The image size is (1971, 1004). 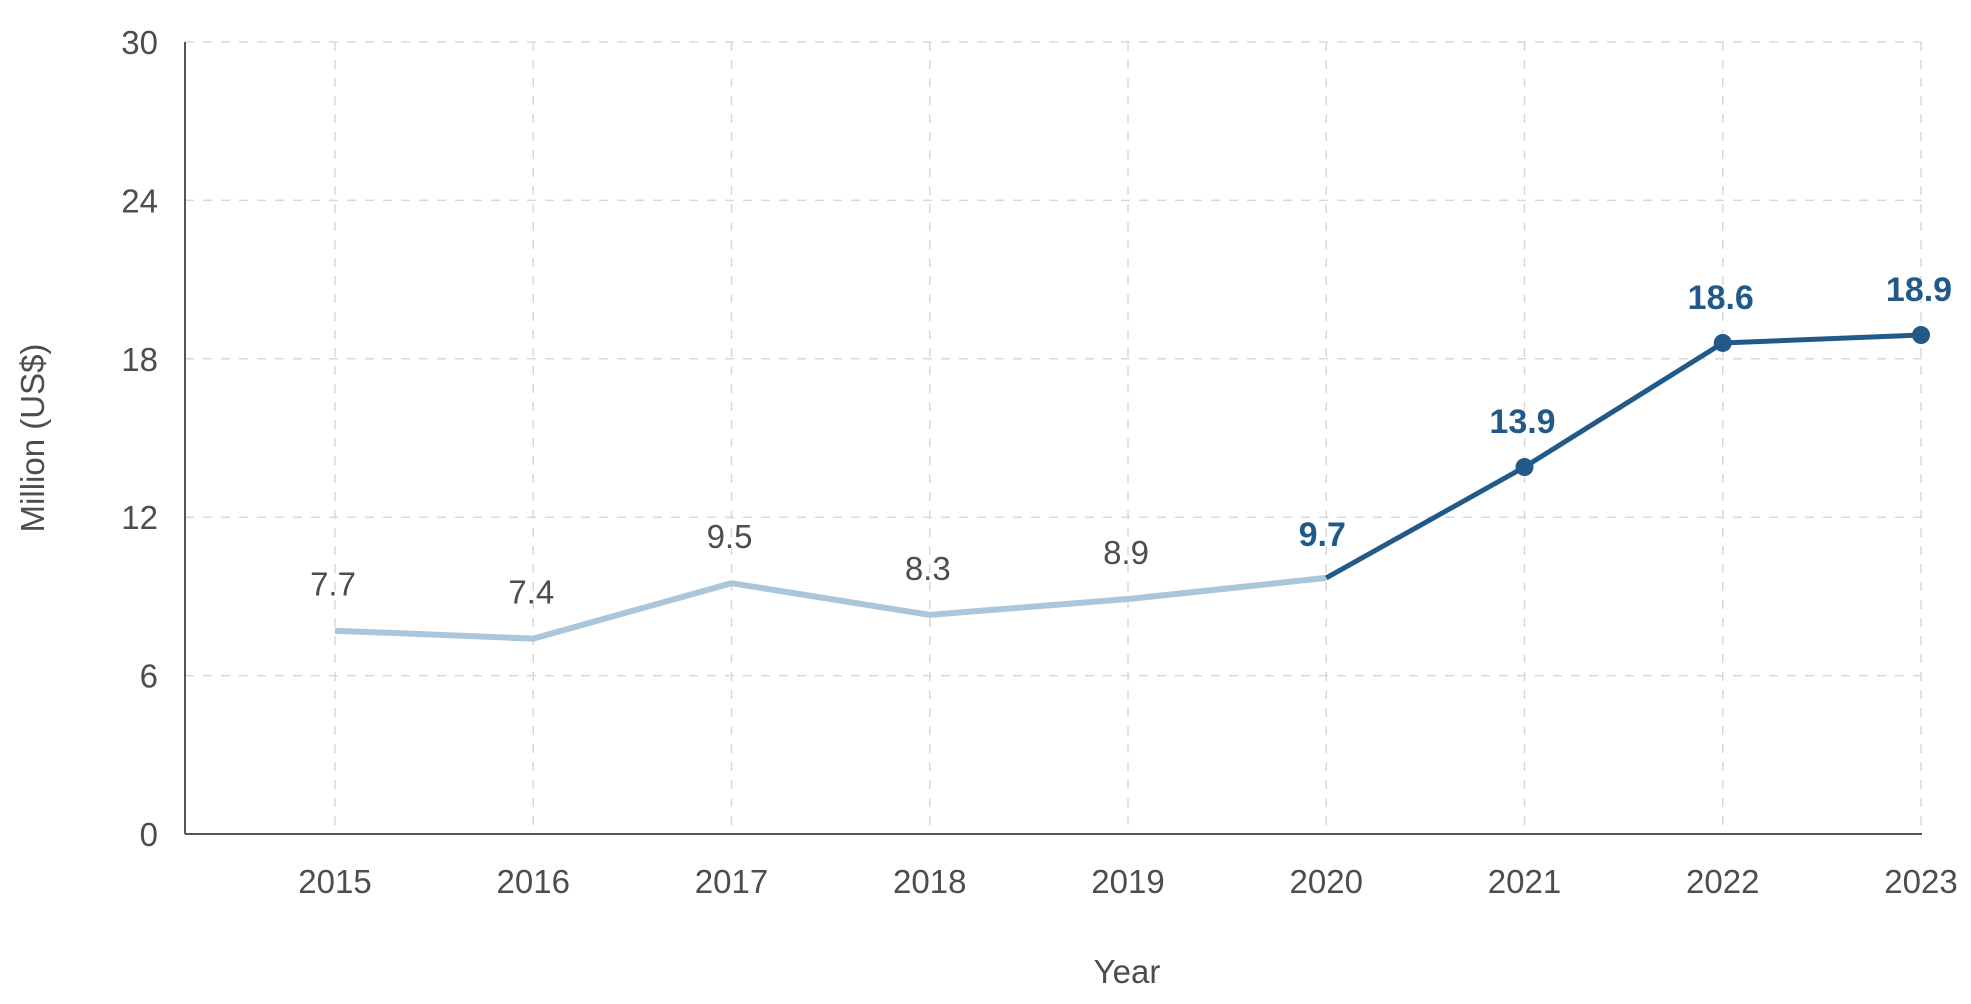 I want to click on data-label: 7.7, so click(x=333, y=584).